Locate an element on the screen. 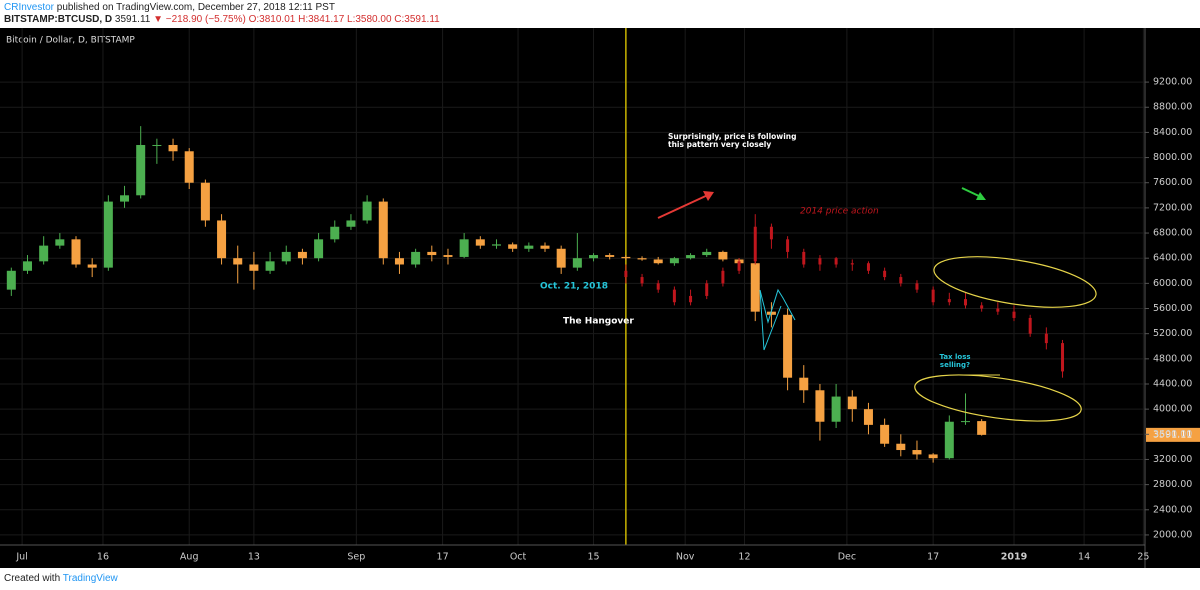 This screenshot has width=1200, height=590. x-tick-label: Dec is located at coordinates (847, 557).